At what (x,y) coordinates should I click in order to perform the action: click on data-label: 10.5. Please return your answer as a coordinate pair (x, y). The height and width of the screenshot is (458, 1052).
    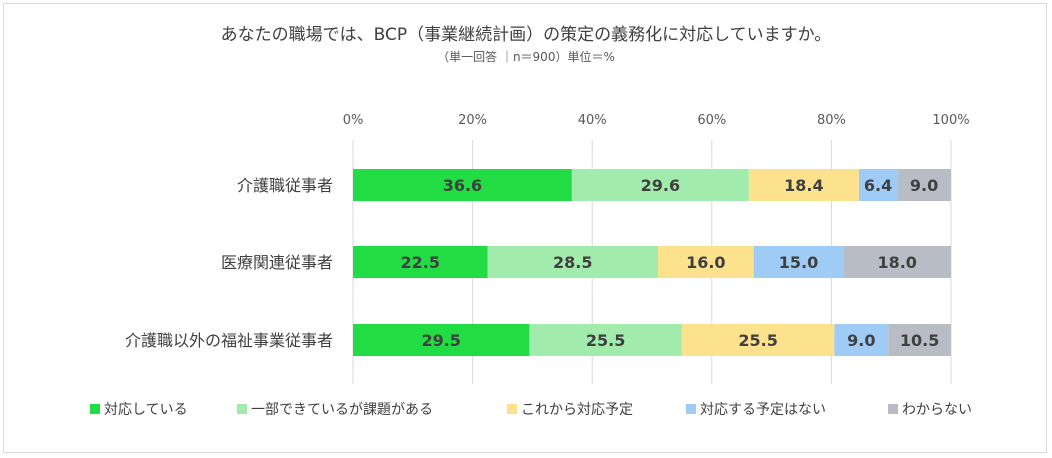
    Looking at the image, I should click on (919, 340).